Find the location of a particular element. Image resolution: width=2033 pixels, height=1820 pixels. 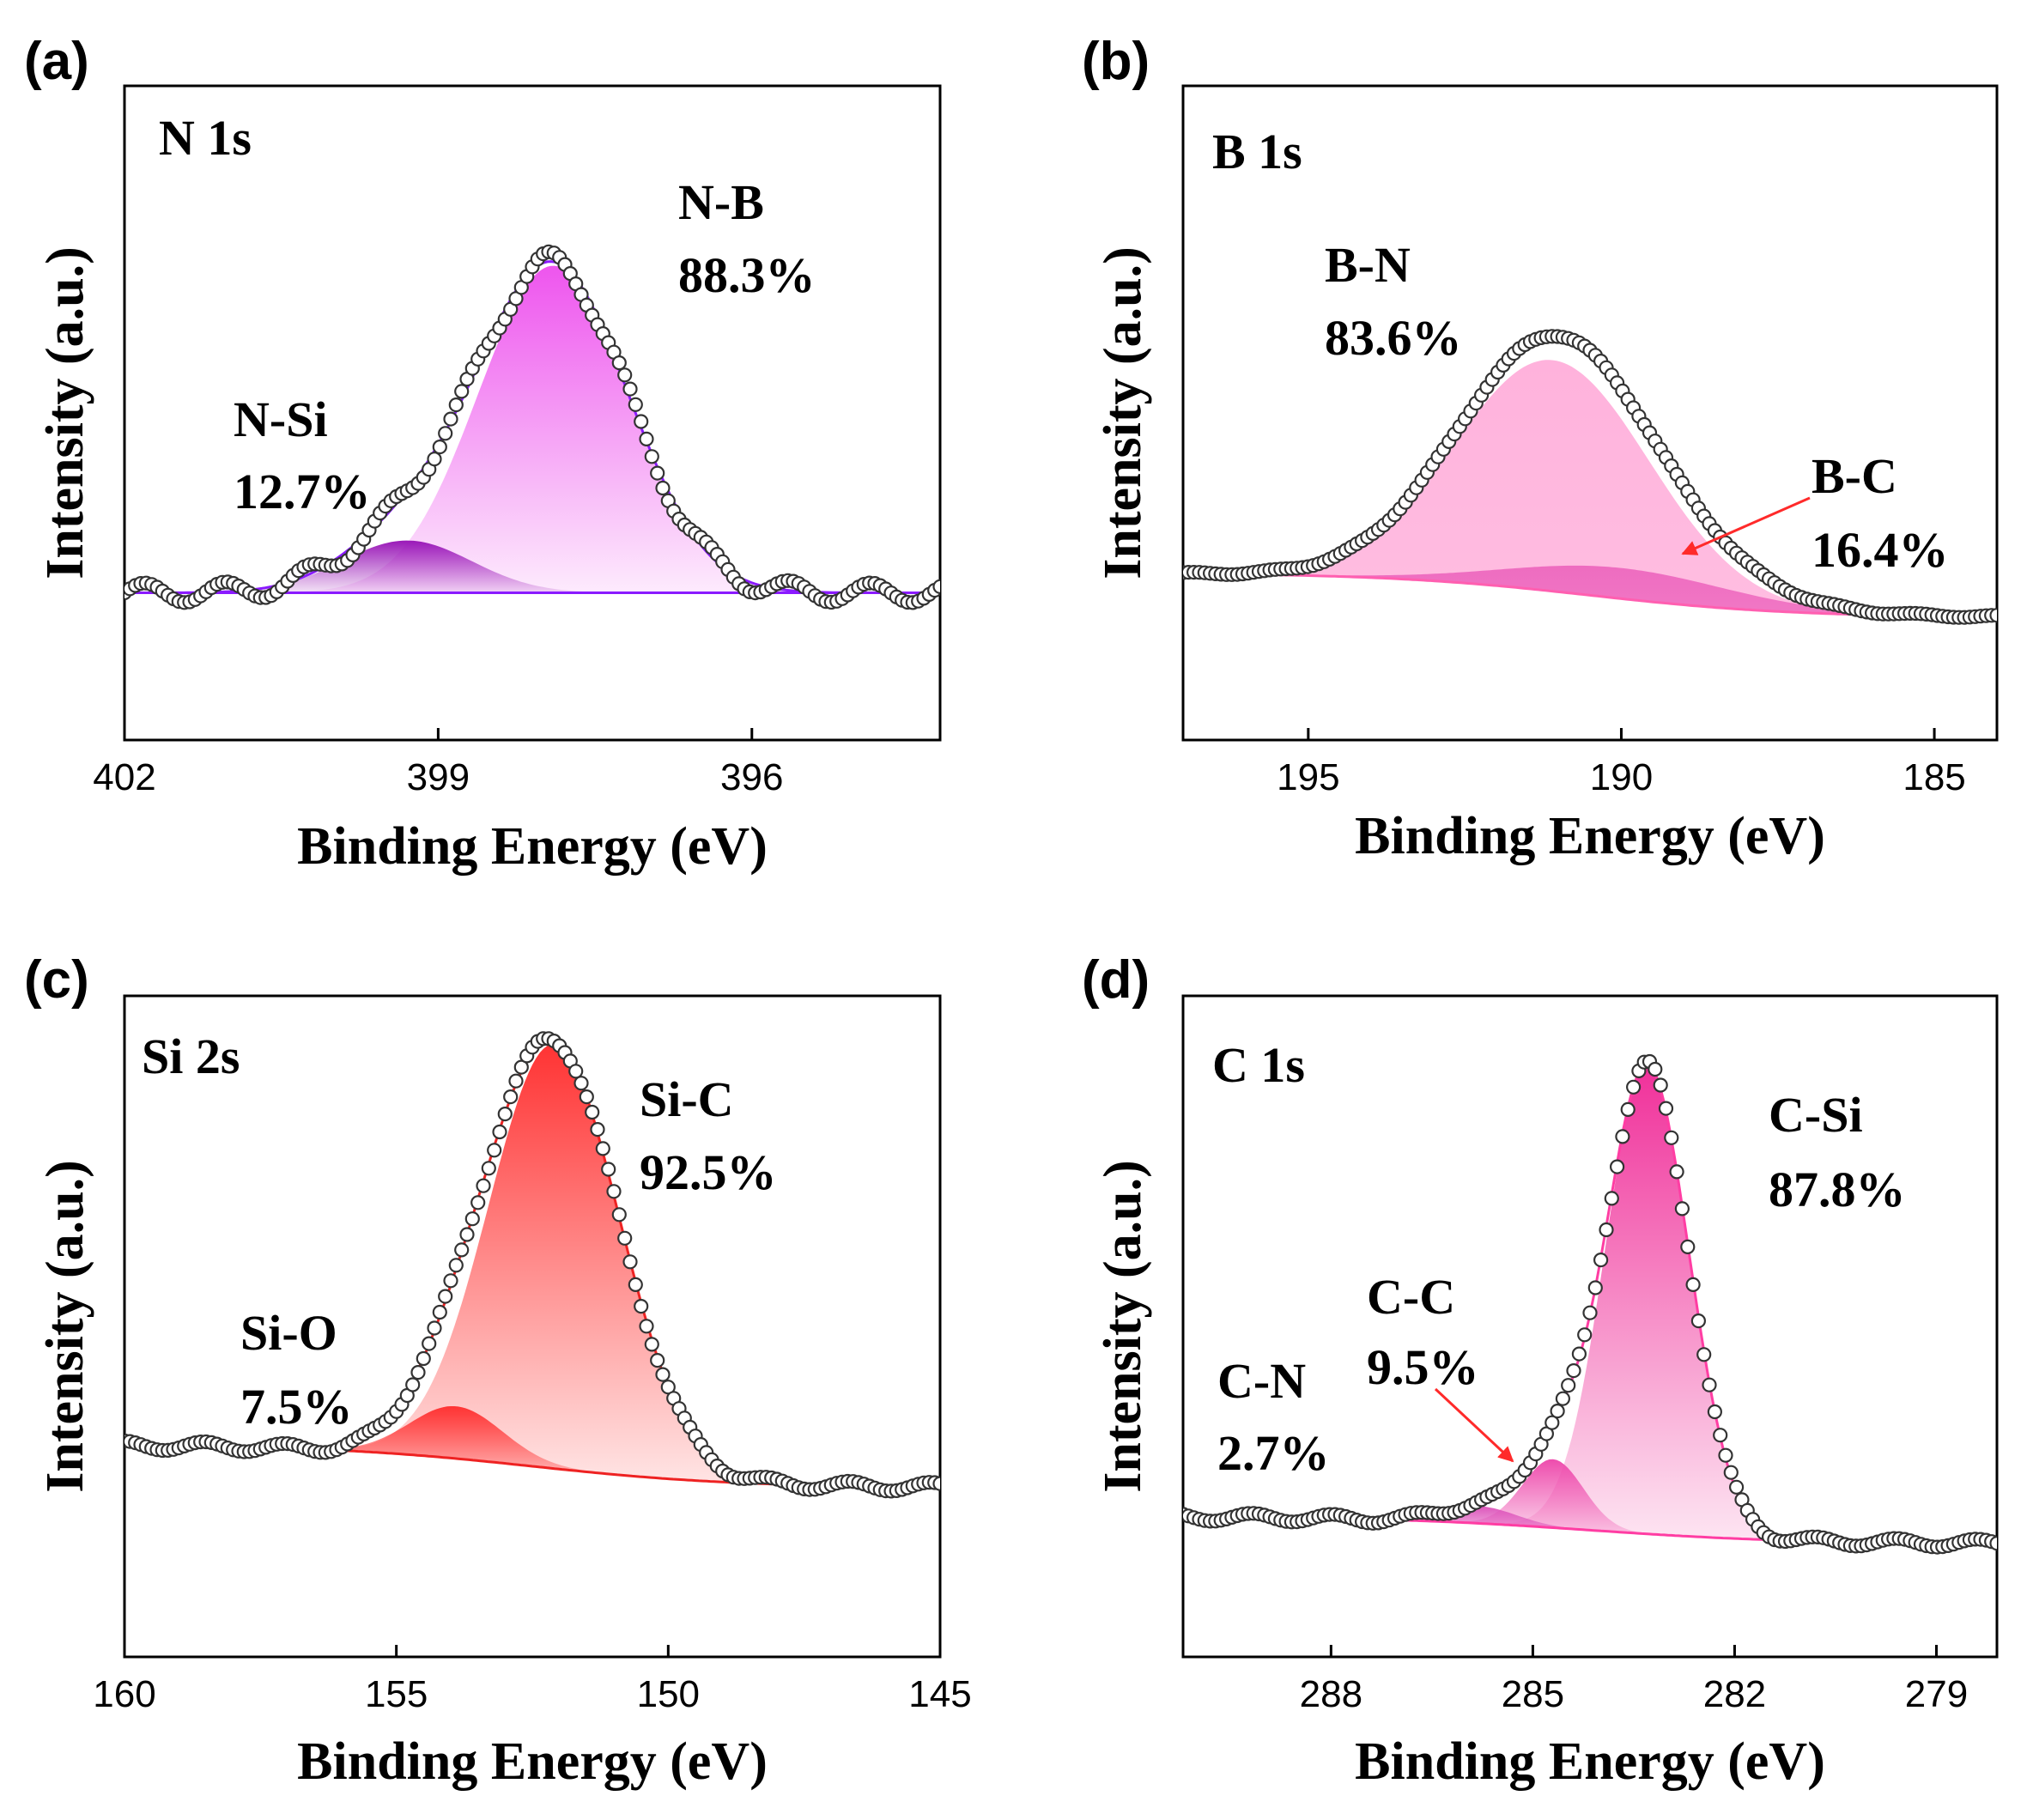

x-tick-label: 282 is located at coordinates (1734, 1694).